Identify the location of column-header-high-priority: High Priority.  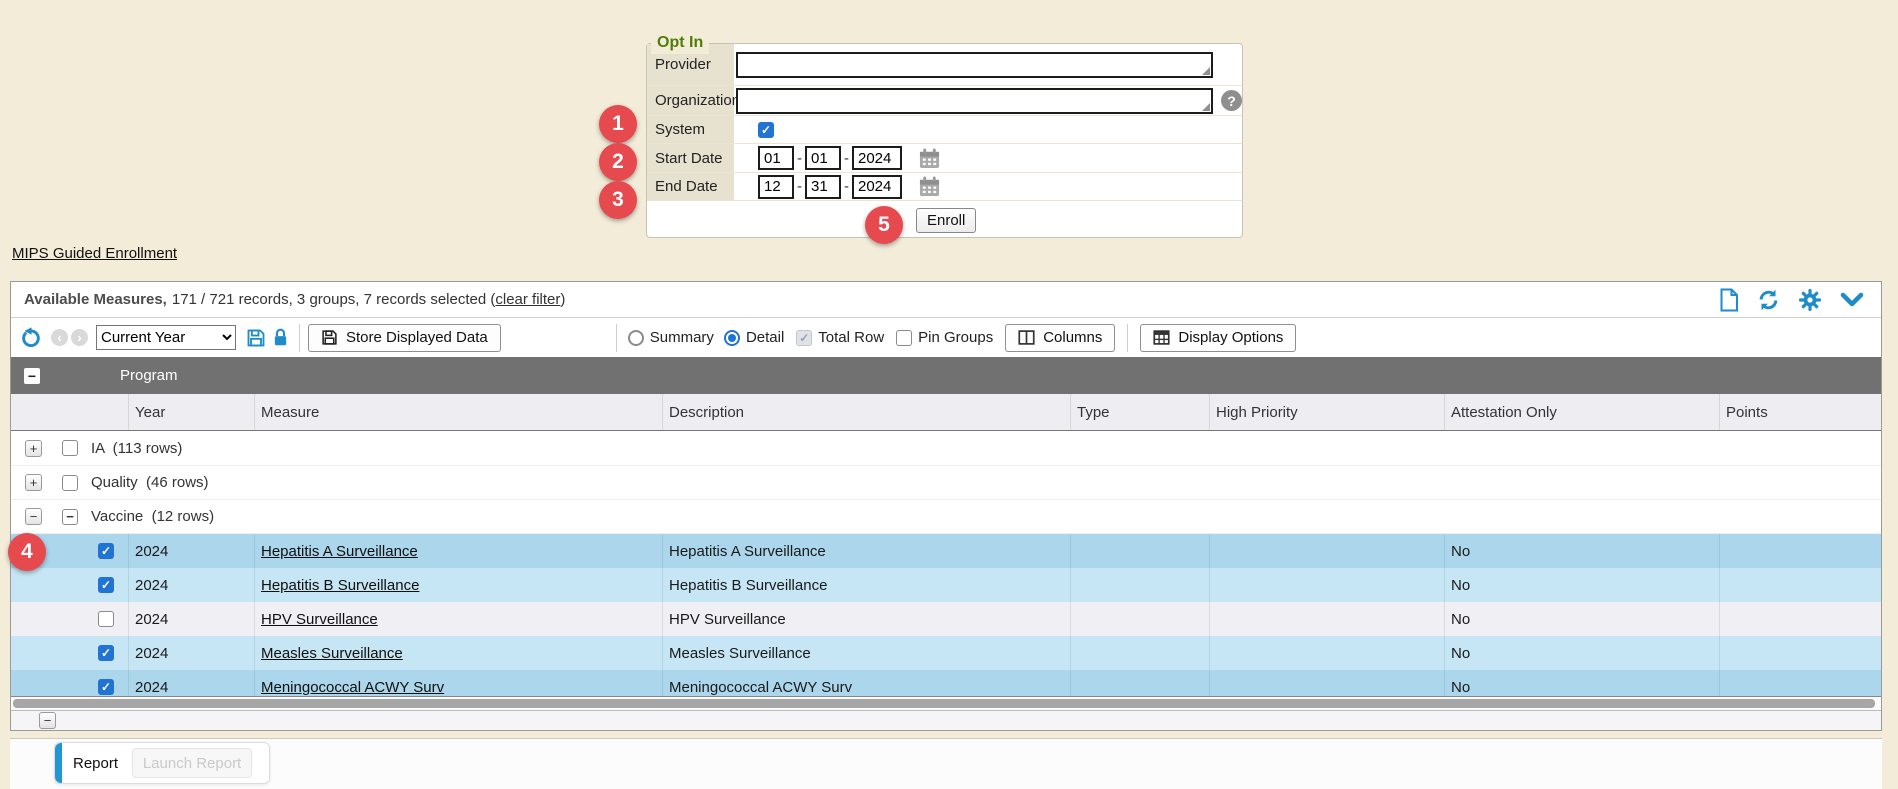
(1327, 412).